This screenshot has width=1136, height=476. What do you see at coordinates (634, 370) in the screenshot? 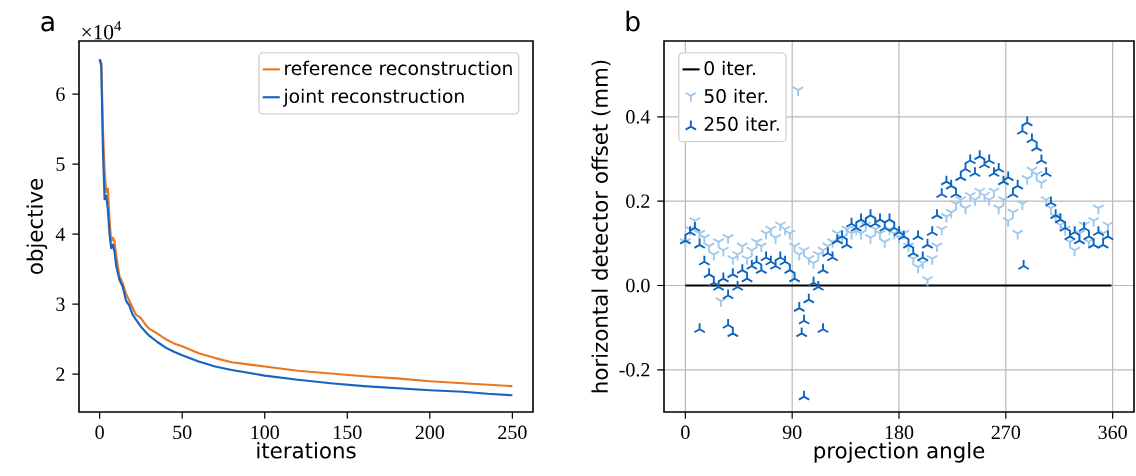
I see `y-tick-label: -0.2` at bounding box center [634, 370].